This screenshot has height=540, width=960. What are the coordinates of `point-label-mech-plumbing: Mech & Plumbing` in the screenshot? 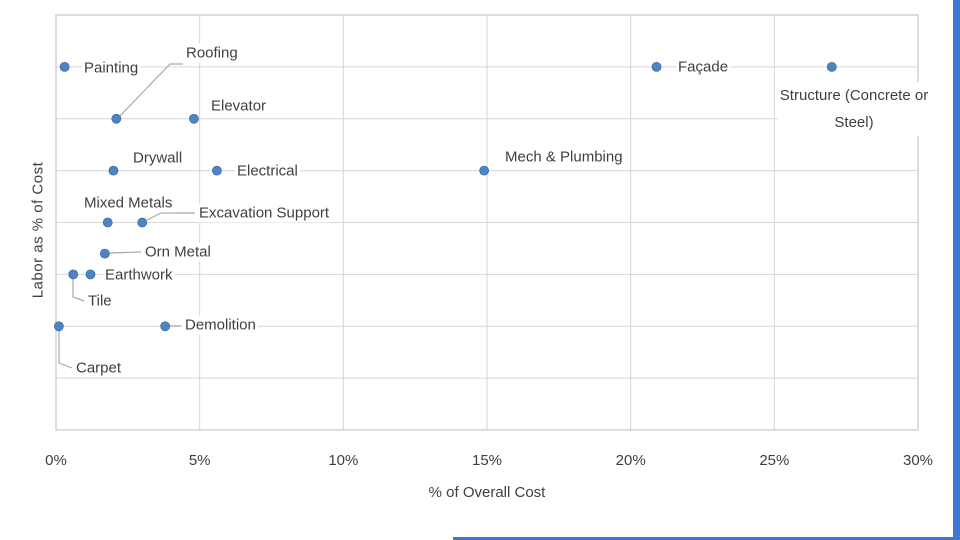 It's located at (564, 157).